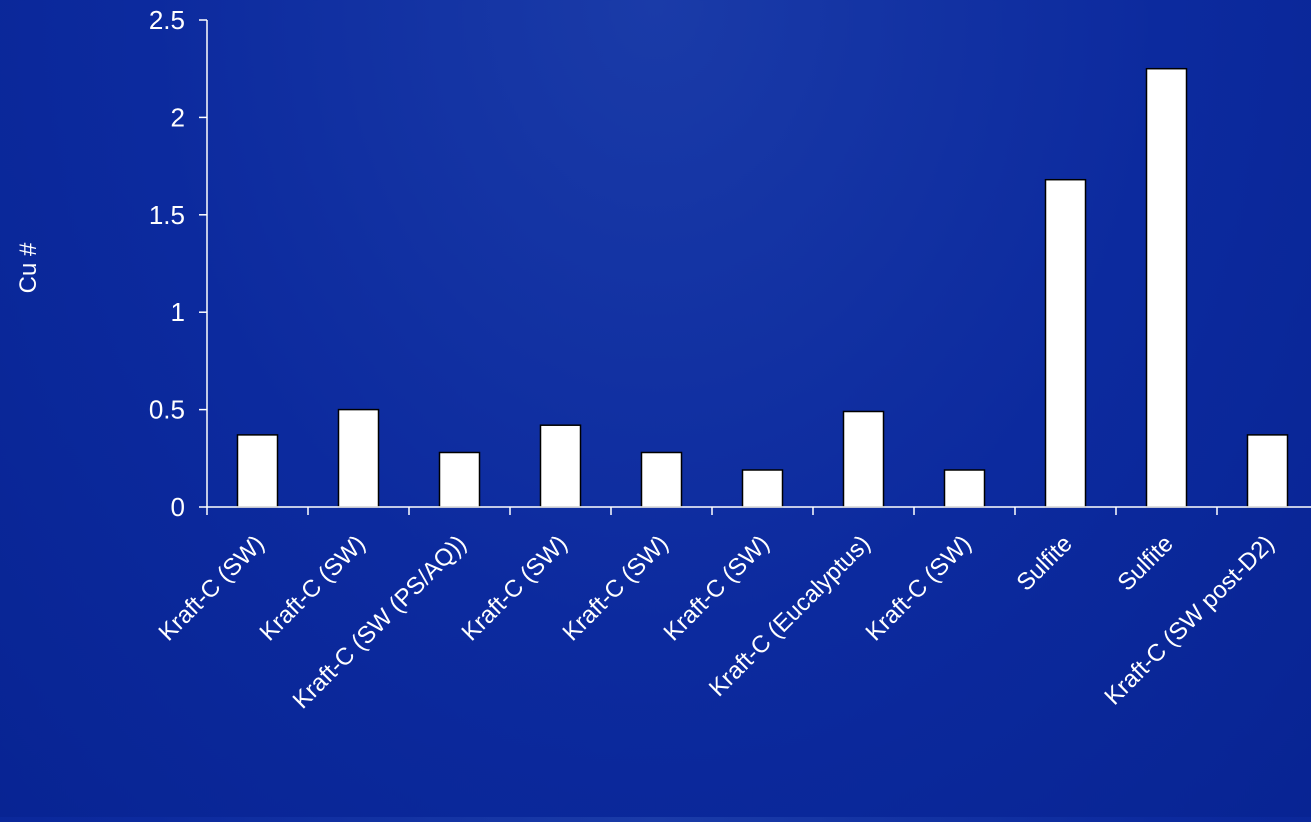 This screenshot has width=1311, height=822. What do you see at coordinates (380, 622) in the screenshot?
I see `x-tick-label: Kraft-C (SW (PS/AQ))` at bounding box center [380, 622].